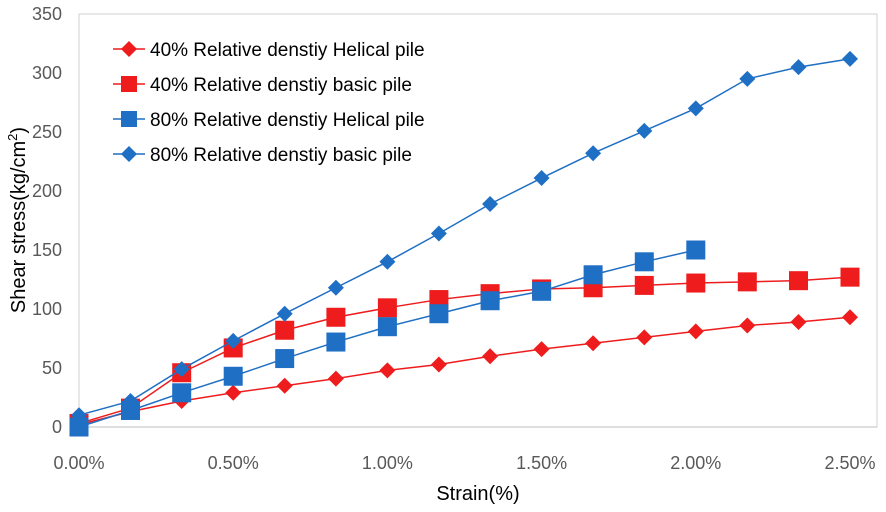 The image size is (886, 512). I want to click on x-tick-label: 1.00%, so click(387, 463).